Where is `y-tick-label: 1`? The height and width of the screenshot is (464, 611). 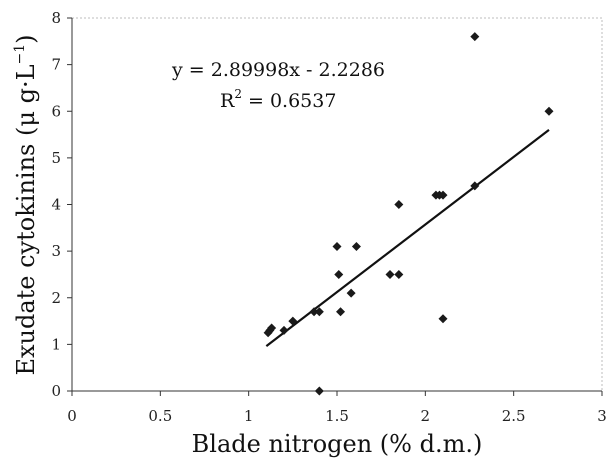
y-tick-label: 1 is located at coordinates (56, 344).